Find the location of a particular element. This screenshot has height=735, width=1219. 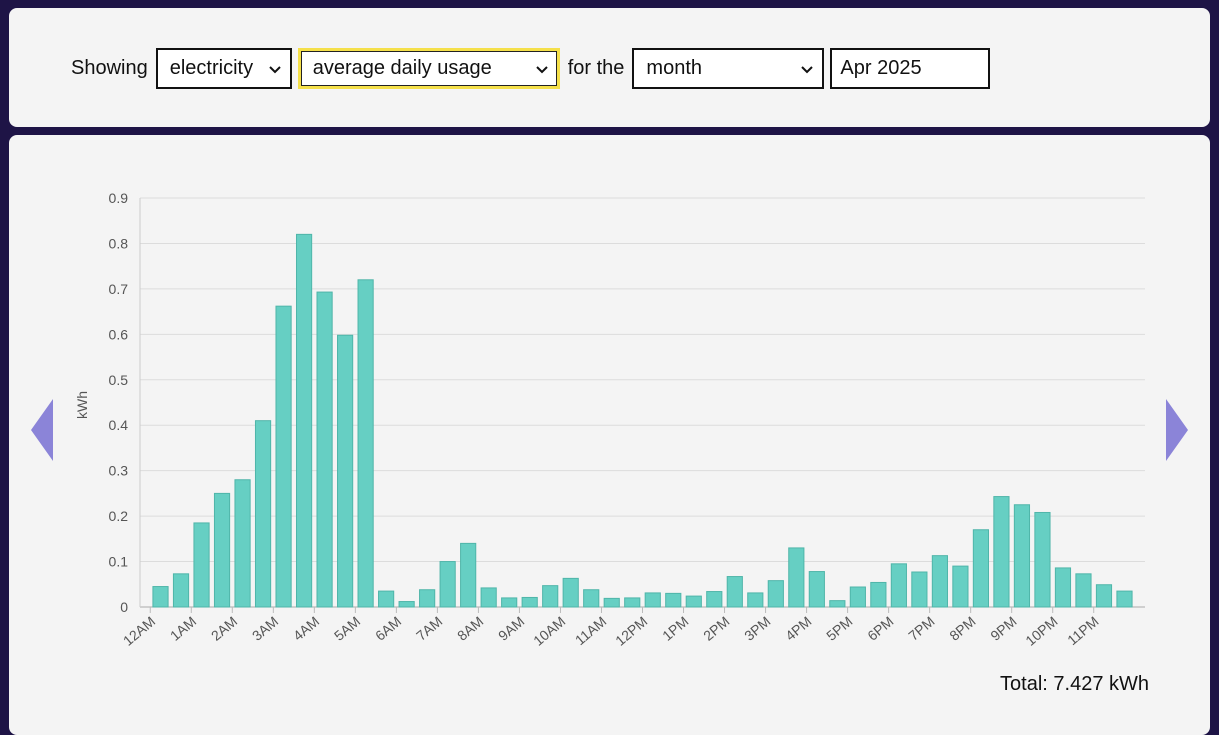

y-tick-label: 0.6 is located at coordinates (119, 334).